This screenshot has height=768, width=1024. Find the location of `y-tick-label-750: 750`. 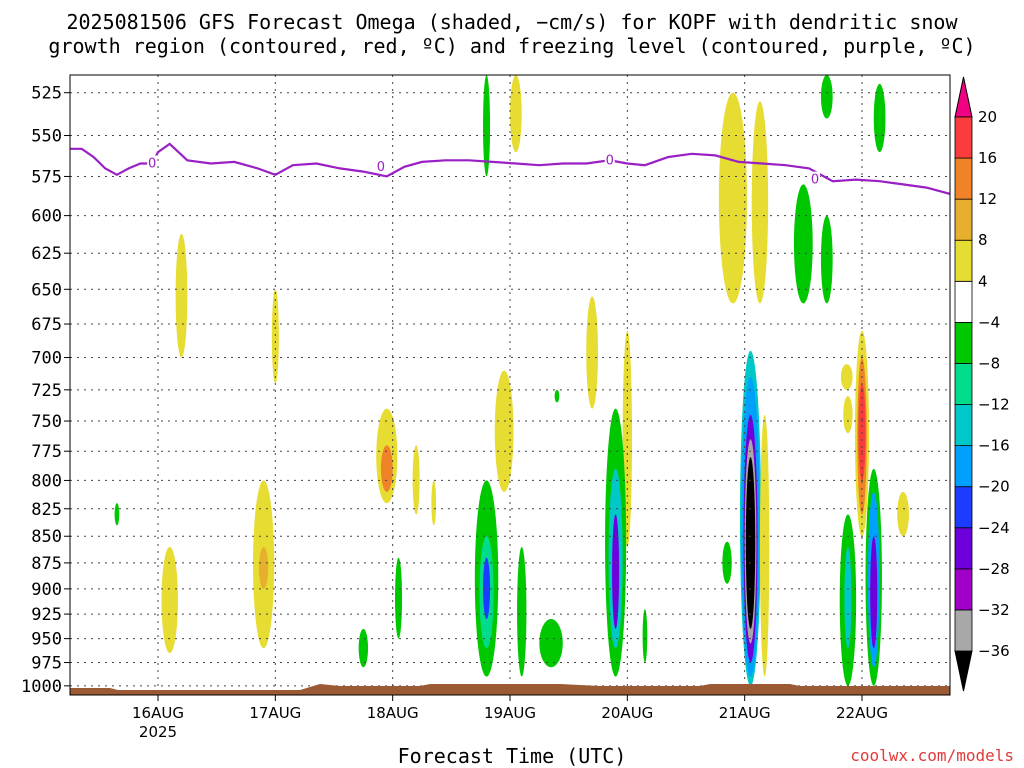

y-tick-label-750: 750 is located at coordinates (46, 422).